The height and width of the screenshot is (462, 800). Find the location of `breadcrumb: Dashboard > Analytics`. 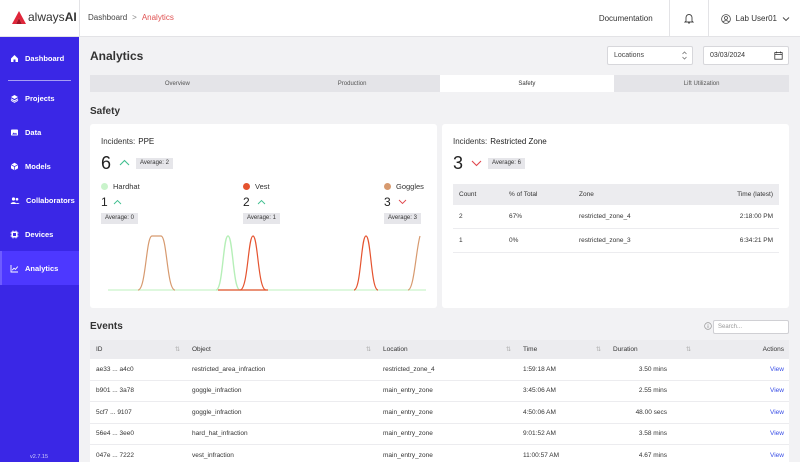

breadcrumb: Dashboard > Analytics is located at coordinates (131, 17).